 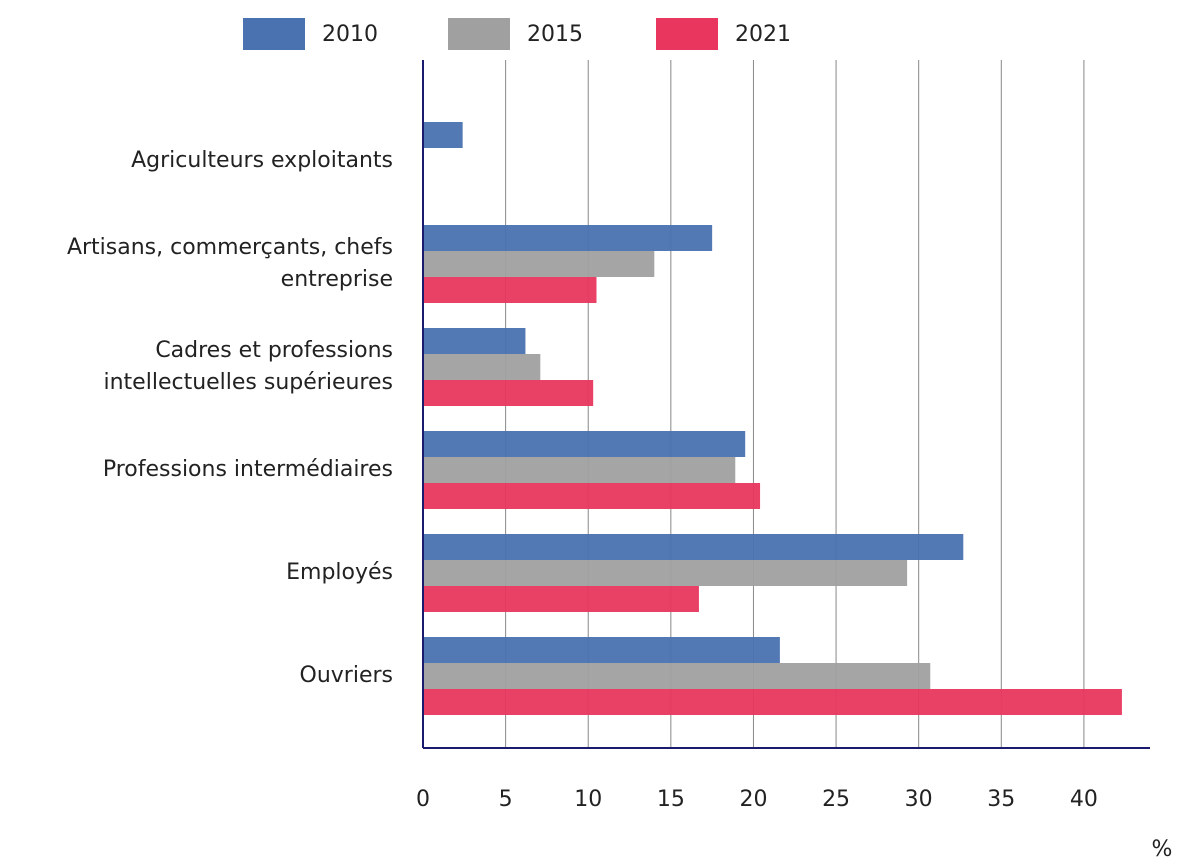 I want to click on x-tick-label: 30, so click(x=919, y=799).